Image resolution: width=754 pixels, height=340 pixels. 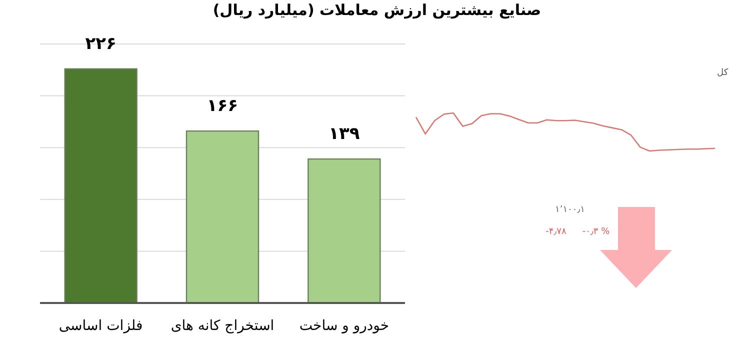 I want to click on text: -۴٫۷۸, so click(x=556, y=232).